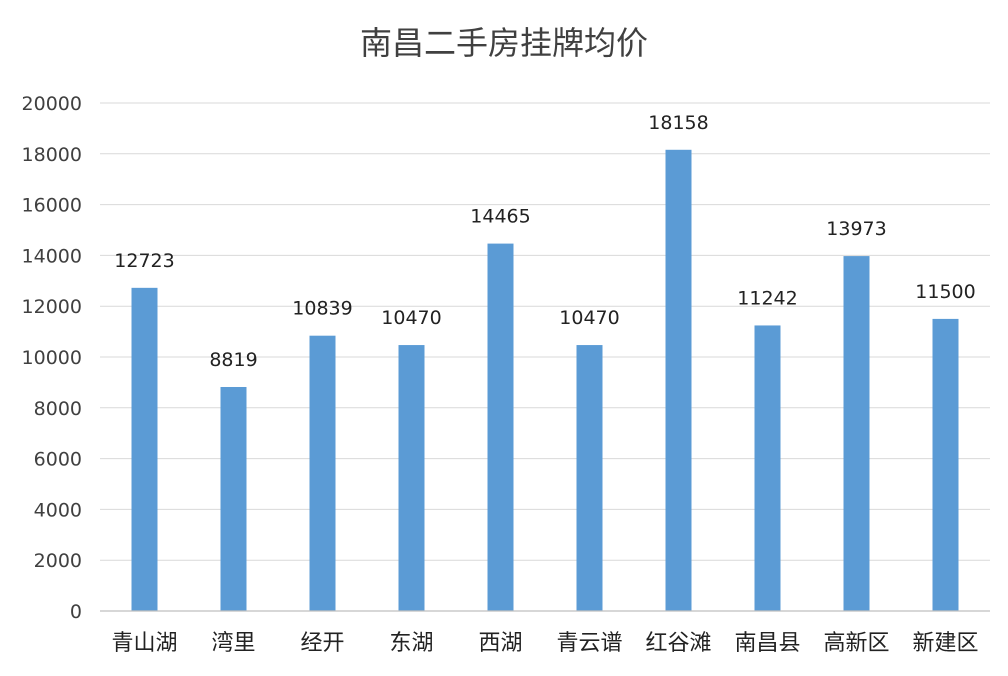  I want to click on chart-title: 南昌二手房挂牌均价, so click(504, 43).